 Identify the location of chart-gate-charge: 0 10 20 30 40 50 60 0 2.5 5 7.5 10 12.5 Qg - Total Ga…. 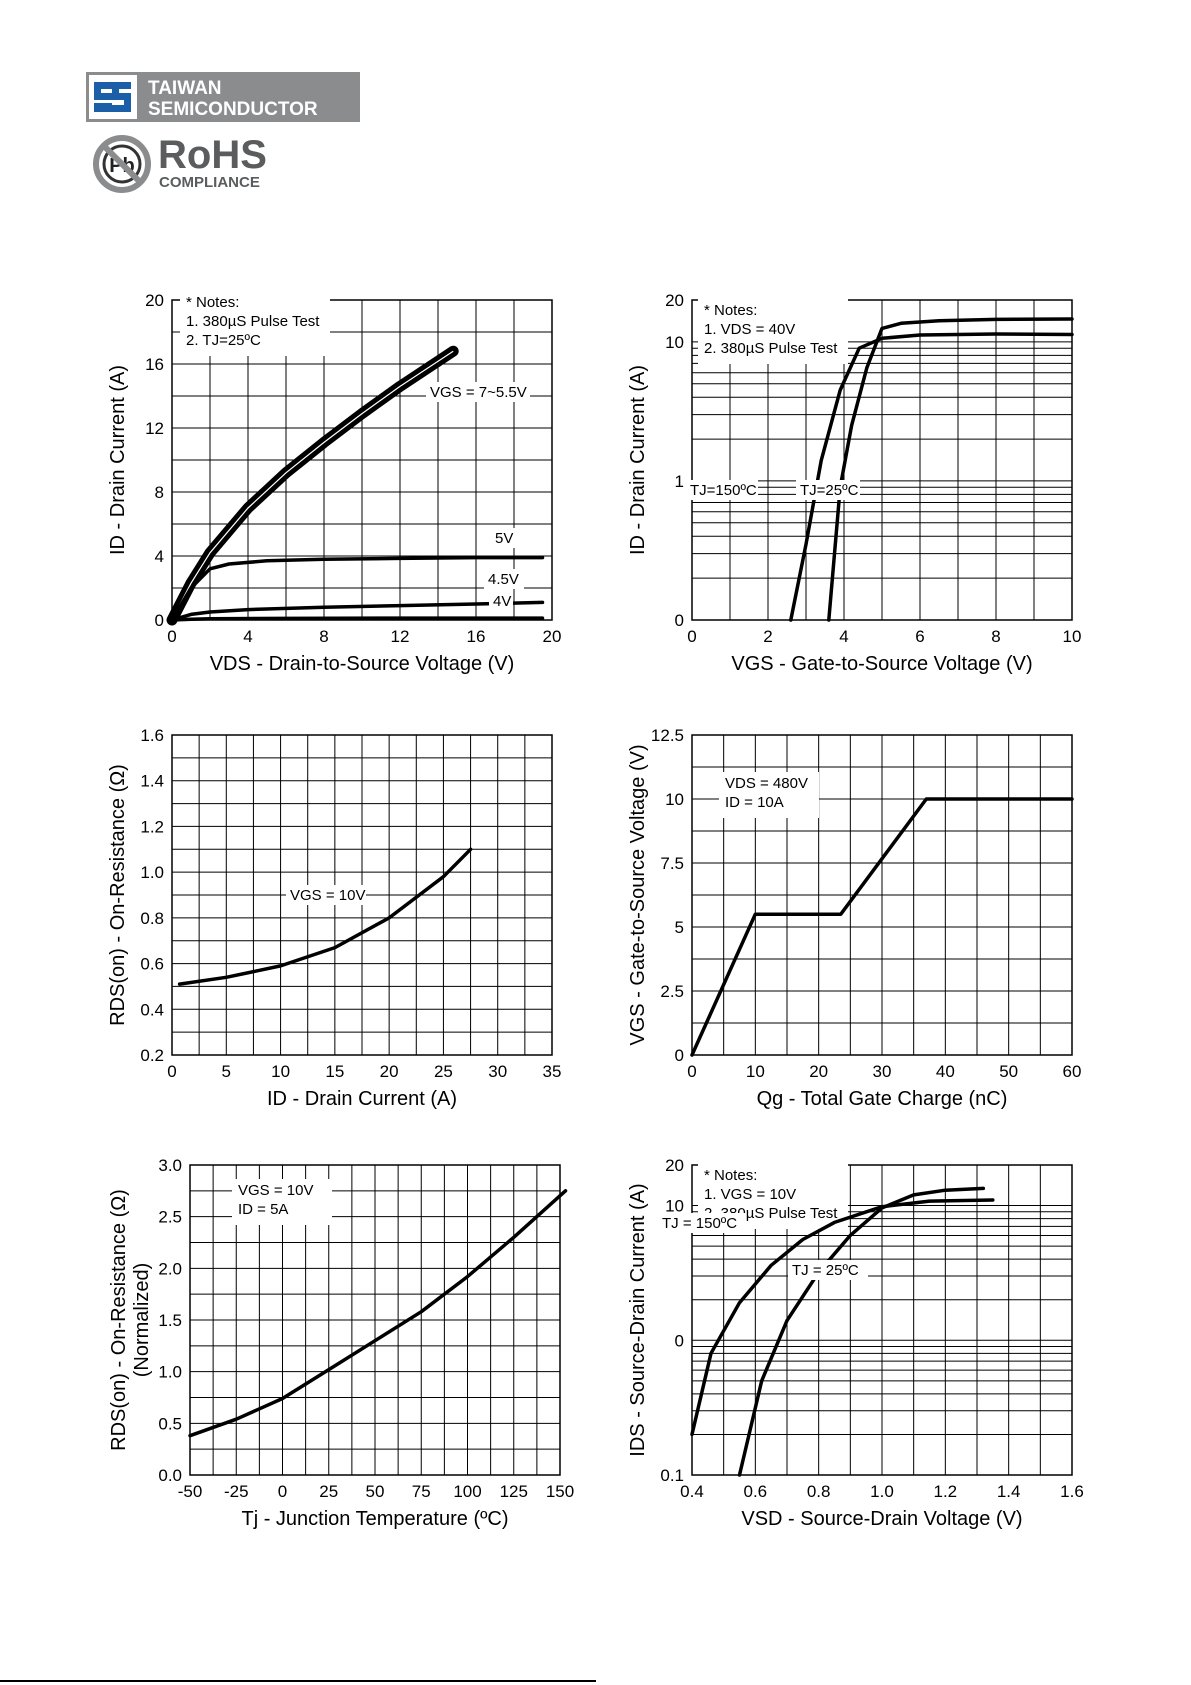
(854, 918).